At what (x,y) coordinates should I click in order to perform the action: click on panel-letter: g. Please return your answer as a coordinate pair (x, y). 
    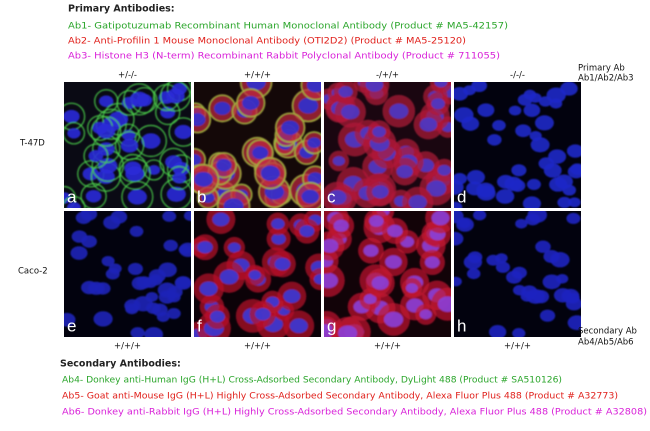
    Looking at the image, I should click on (331, 325).